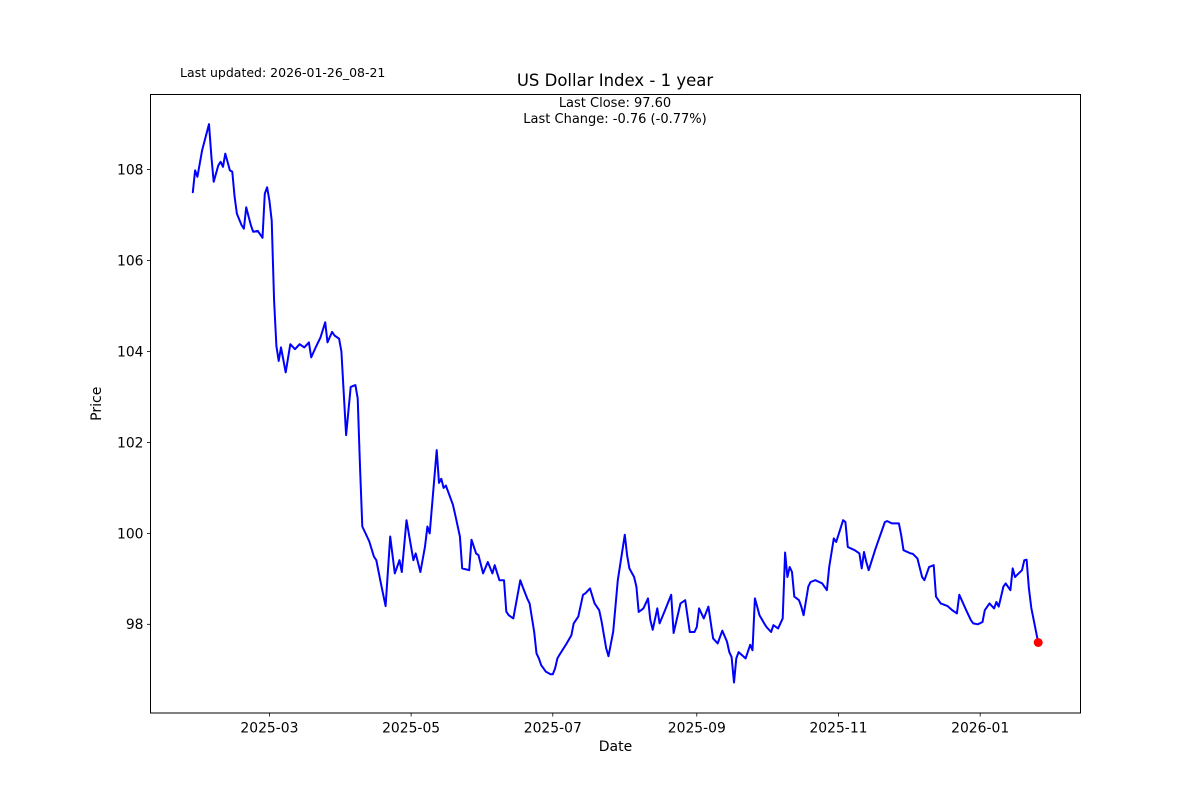 This screenshot has width=1200, height=800. I want to click on x-tick-label: 2025-11, so click(838, 729).